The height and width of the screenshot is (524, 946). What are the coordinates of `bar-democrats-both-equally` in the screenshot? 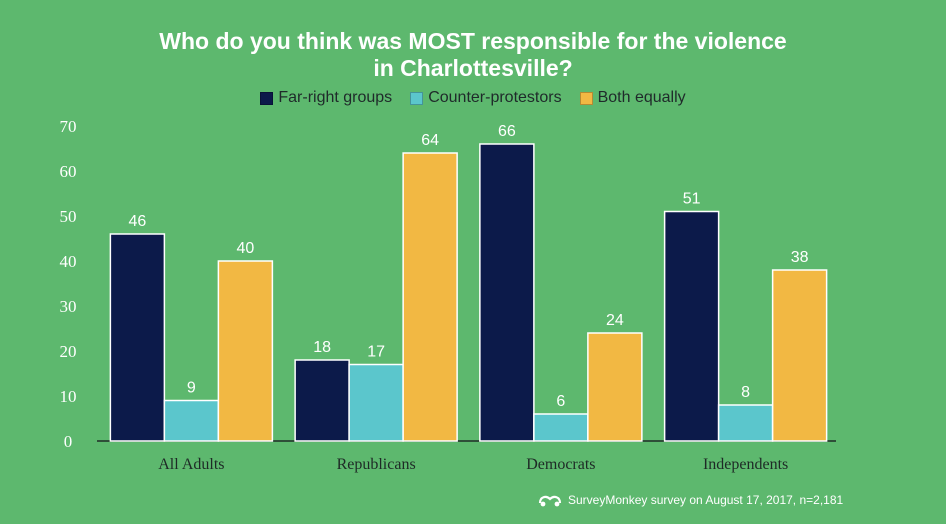 It's located at (615, 387).